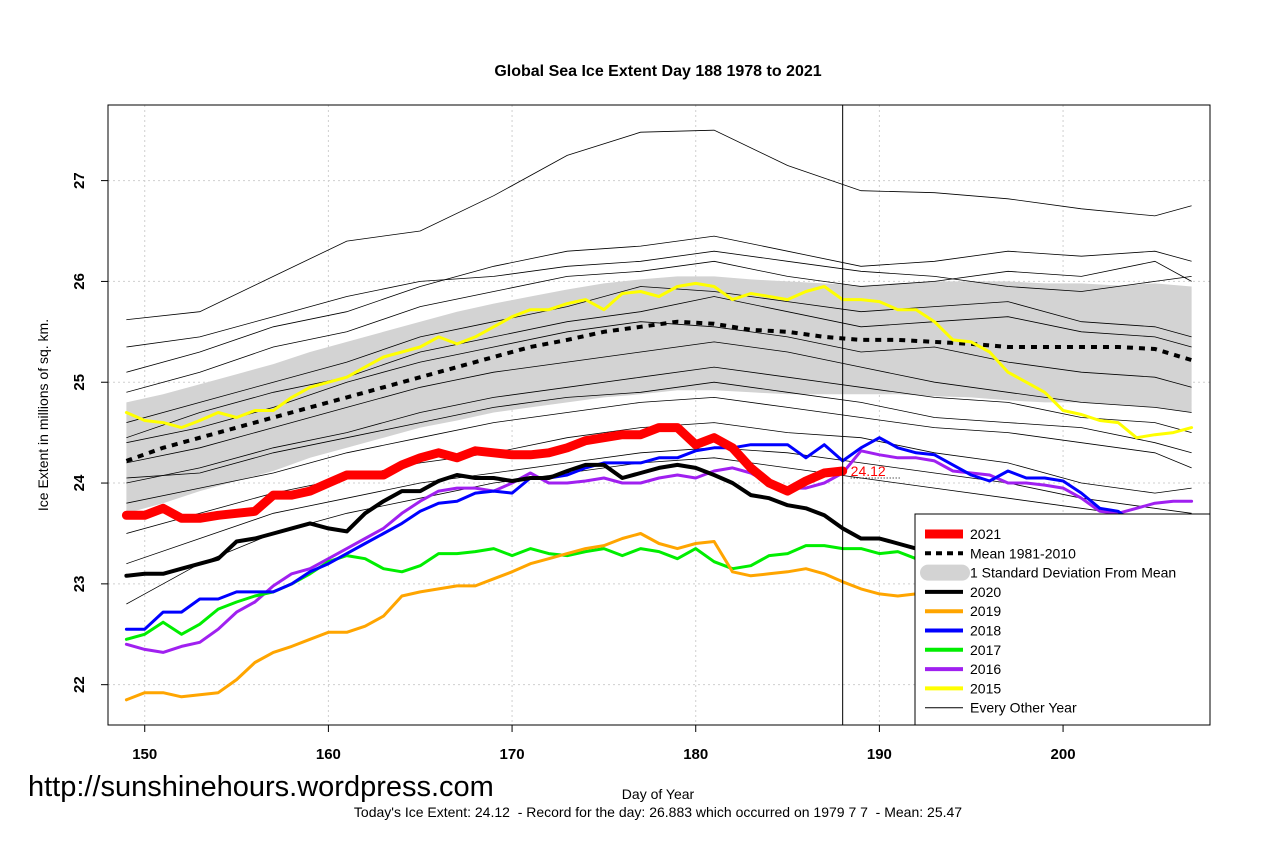 Image resolution: width=1279 pixels, height=852 pixels. I want to click on x-tick-label: 170, so click(512, 754).